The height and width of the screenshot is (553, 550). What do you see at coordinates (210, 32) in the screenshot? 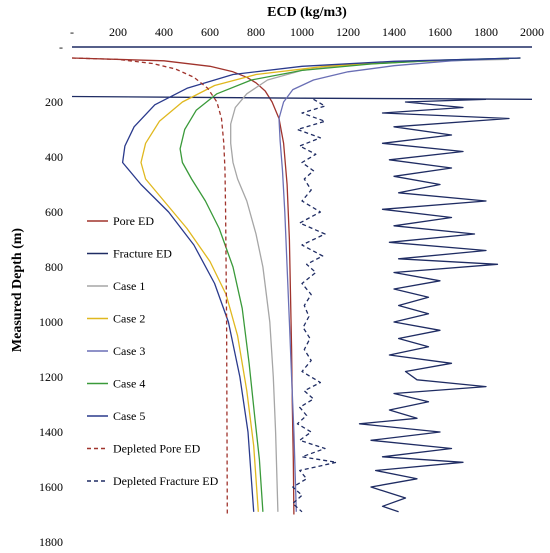
I see `x-tick-label: 600` at bounding box center [210, 32].